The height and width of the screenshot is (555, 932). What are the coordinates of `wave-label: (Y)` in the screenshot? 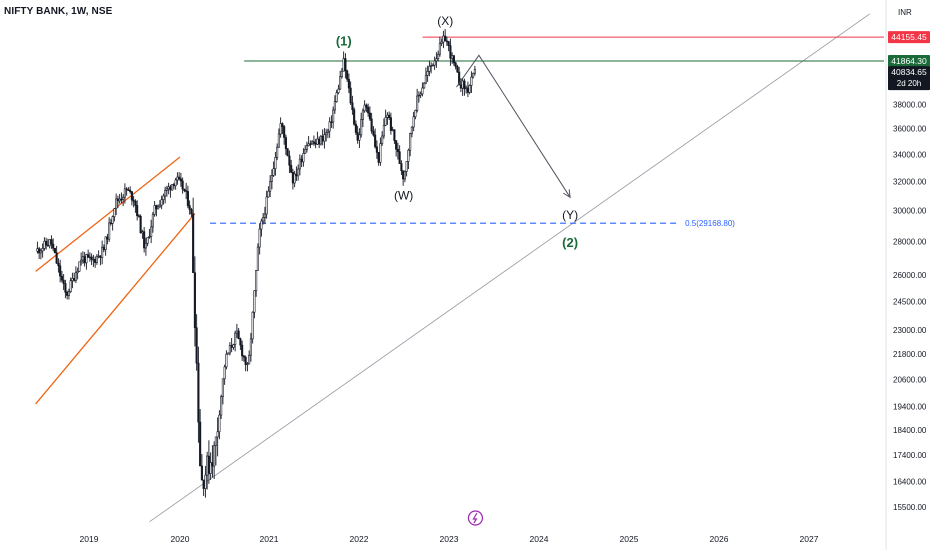 It's located at (570, 215).